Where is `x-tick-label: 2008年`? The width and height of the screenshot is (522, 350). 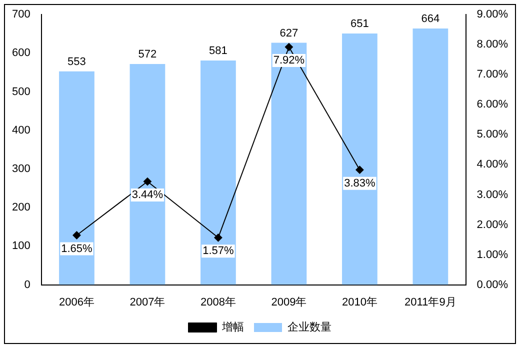
x-tick-label: 2008年 is located at coordinates (218, 302).